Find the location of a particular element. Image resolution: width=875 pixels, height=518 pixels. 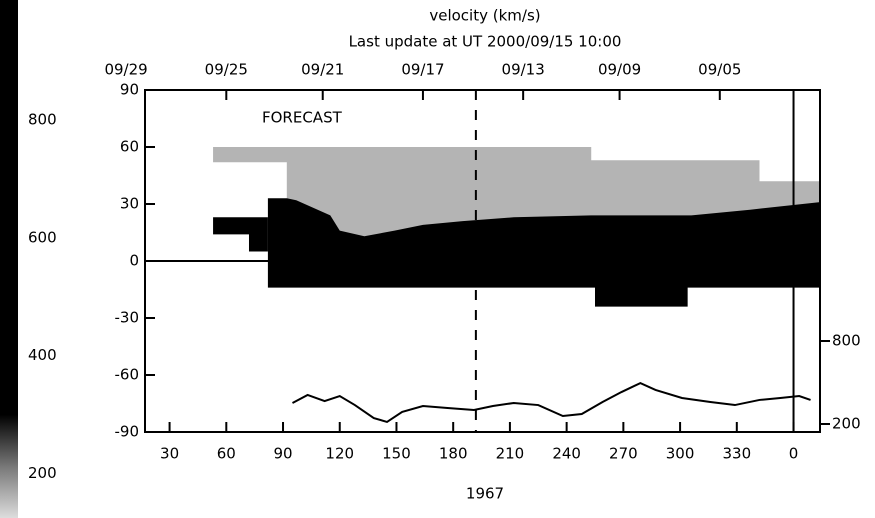

top-tick-label: 09/17 is located at coordinates (422, 70).